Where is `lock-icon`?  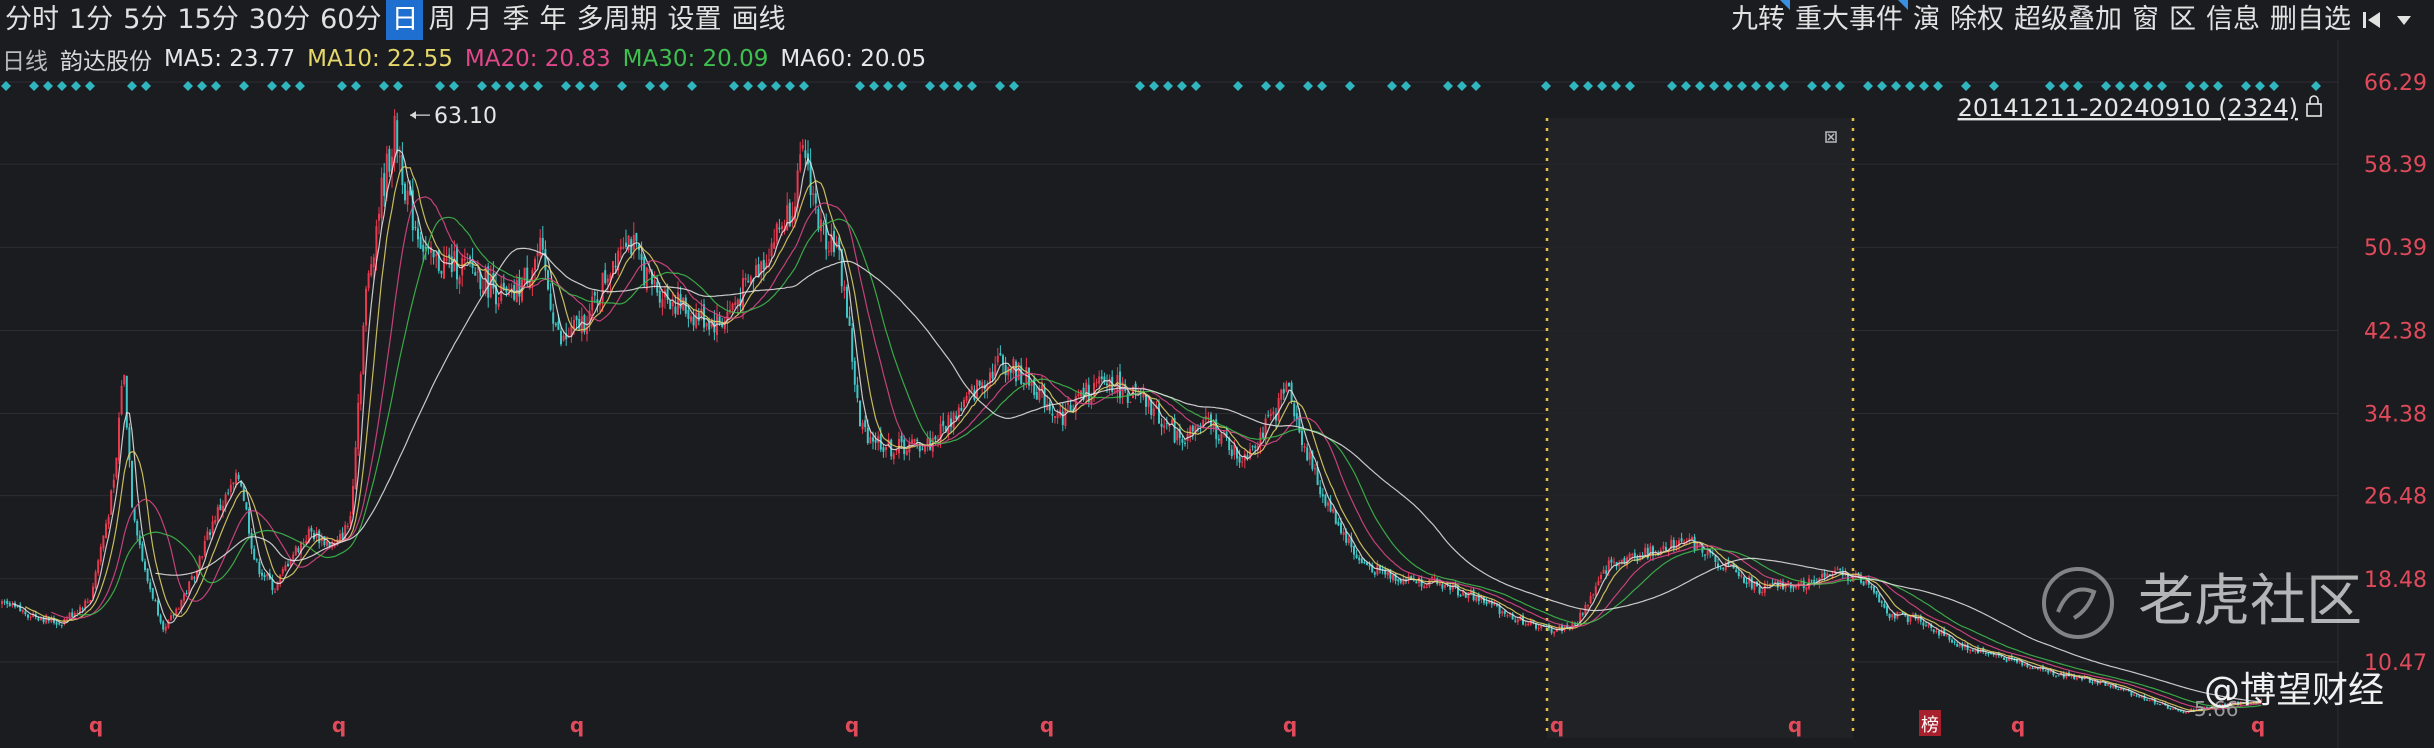
lock-icon is located at coordinates (2314, 110).